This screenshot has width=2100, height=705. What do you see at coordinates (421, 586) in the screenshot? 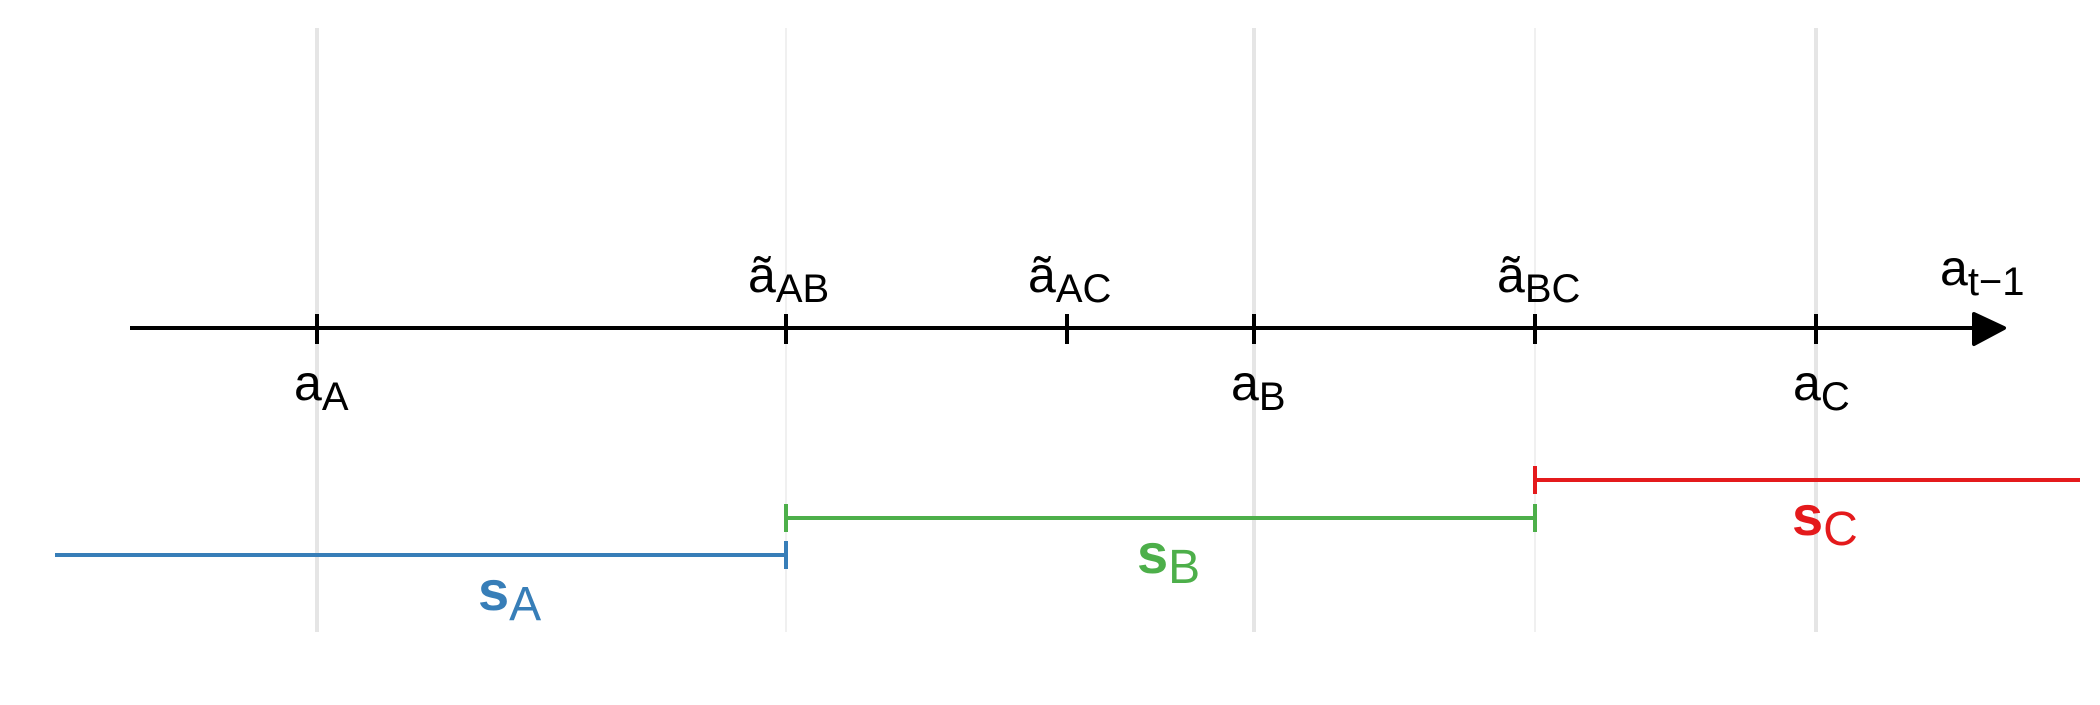
I see `segment-sA: sA` at bounding box center [421, 586].